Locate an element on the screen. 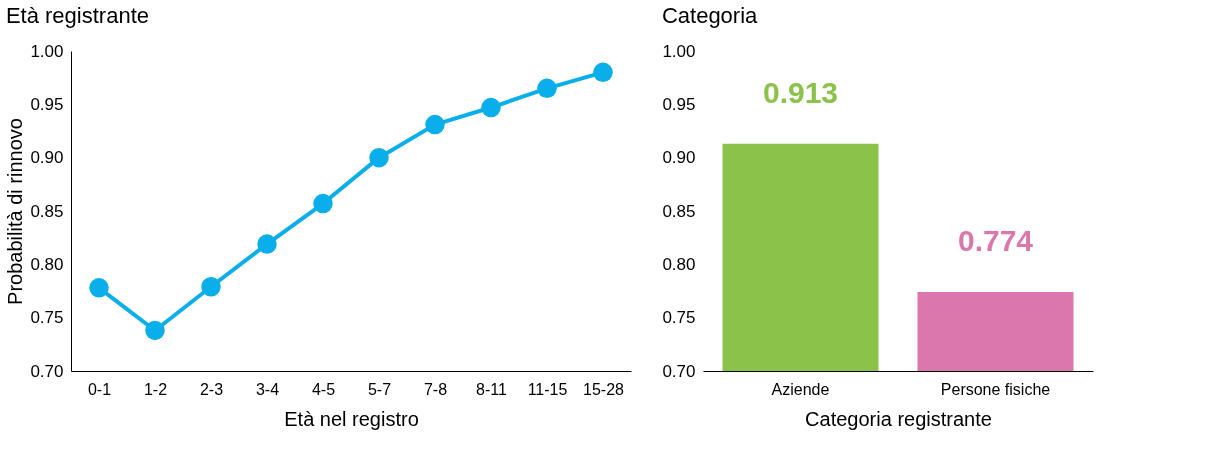 This screenshot has height=466, width=1206. chart-title: Categoria is located at coordinates (710, 15).